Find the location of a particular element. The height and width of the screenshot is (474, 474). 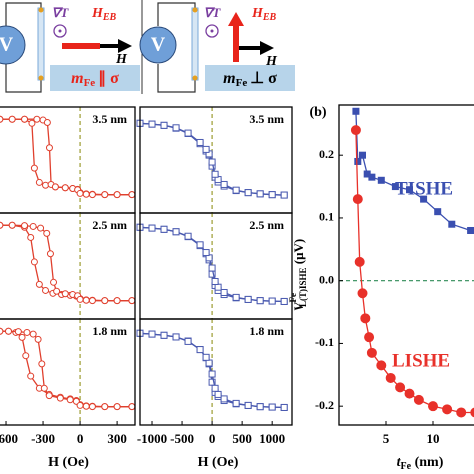

arrowhead is located at coordinates (267, 48).